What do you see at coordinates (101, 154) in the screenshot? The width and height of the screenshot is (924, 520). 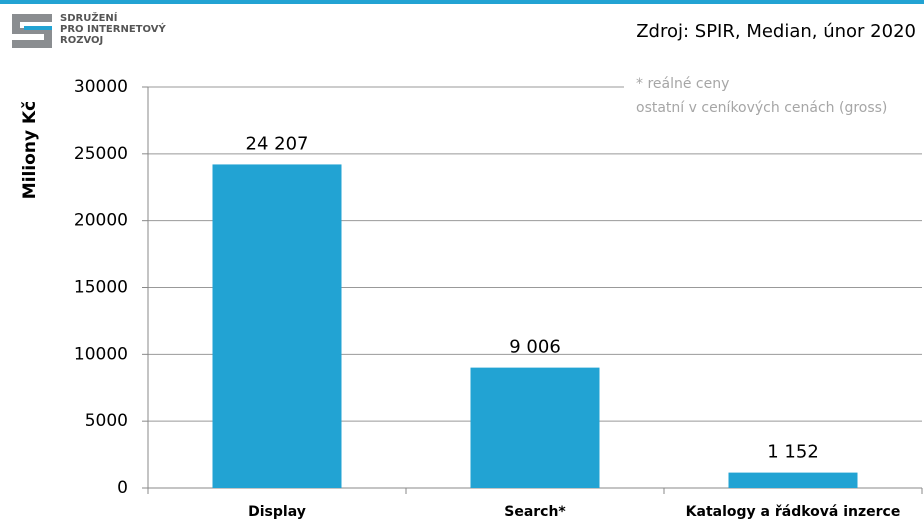 I see `y-tick-label: 25000` at bounding box center [101, 154].